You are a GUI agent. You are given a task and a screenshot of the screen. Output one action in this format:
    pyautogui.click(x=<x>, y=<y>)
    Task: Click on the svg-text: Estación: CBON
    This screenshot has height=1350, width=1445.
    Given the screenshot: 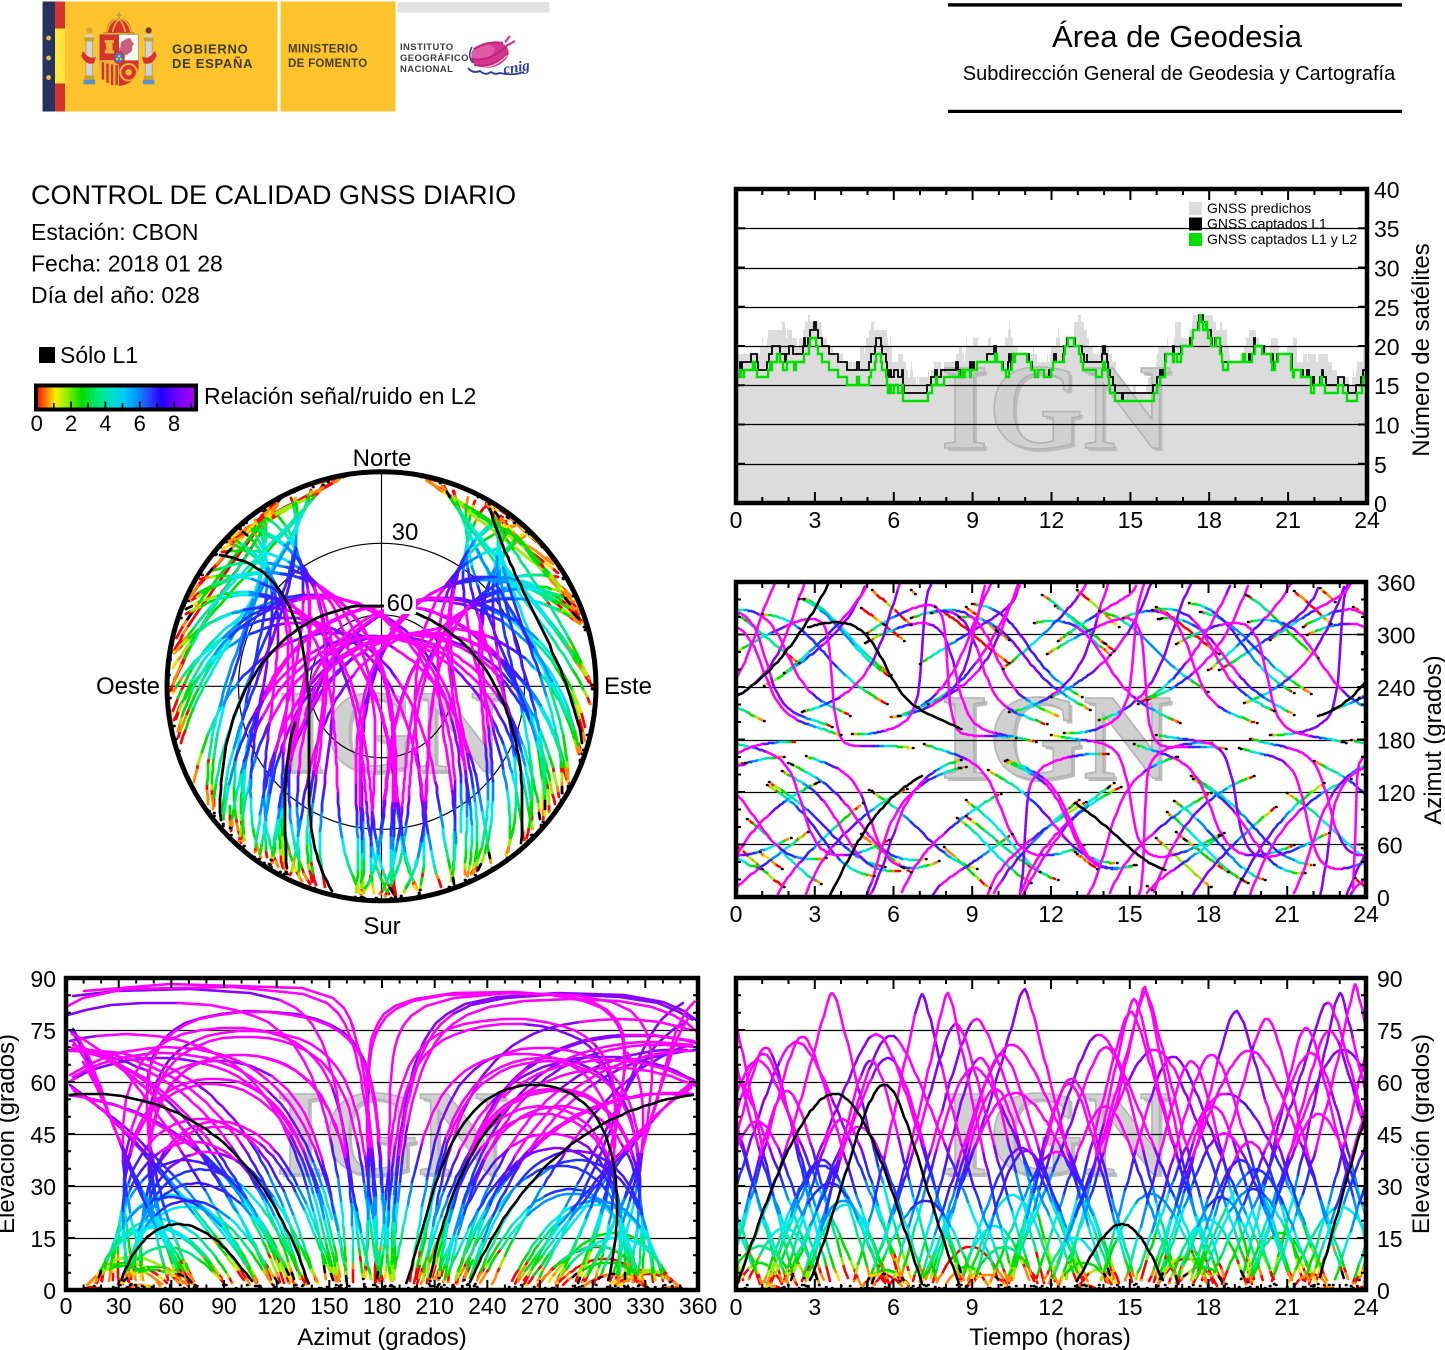 What is the action you would take?
    pyautogui.click(x=114, y=232)
    